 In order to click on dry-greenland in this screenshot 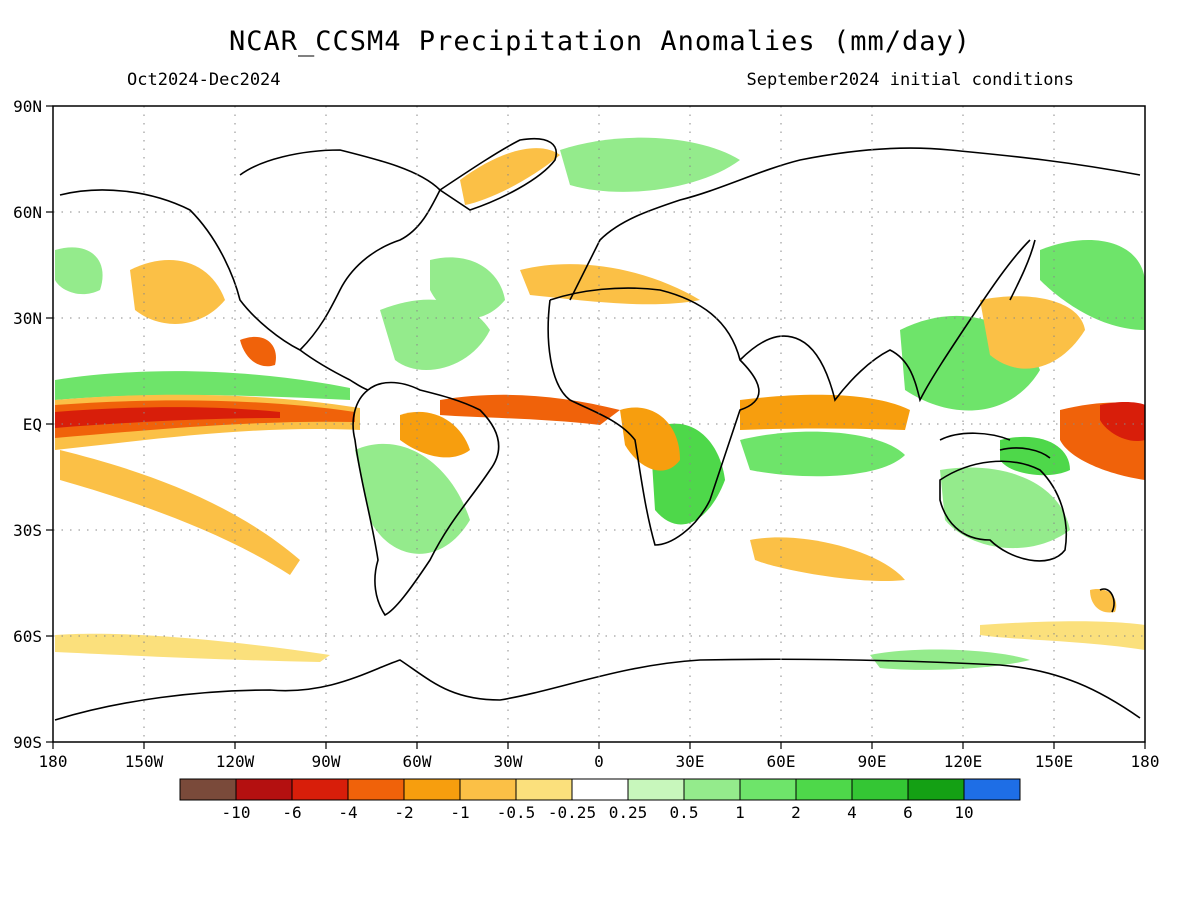, I will do `click(510, 176)`.